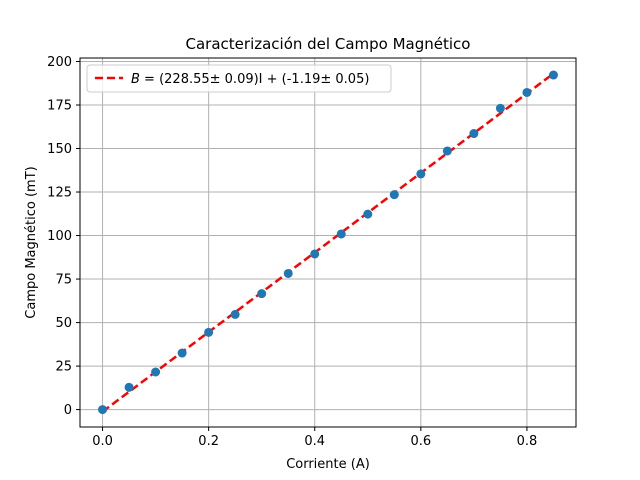 This screenshot has width=640, height=480. I want to click on x-tick-label: 0.8, so click(527, 441).